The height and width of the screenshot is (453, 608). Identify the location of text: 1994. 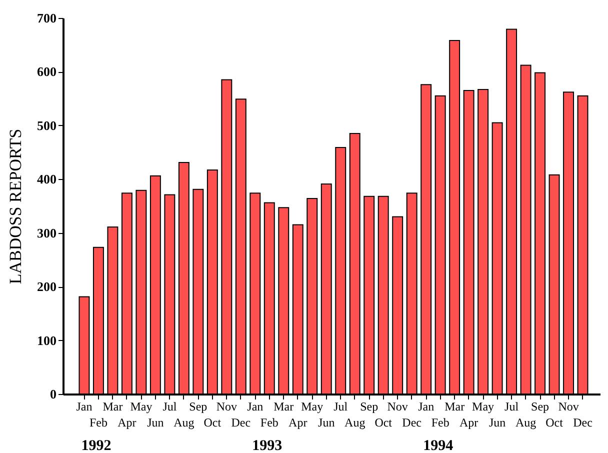
(438, 445).